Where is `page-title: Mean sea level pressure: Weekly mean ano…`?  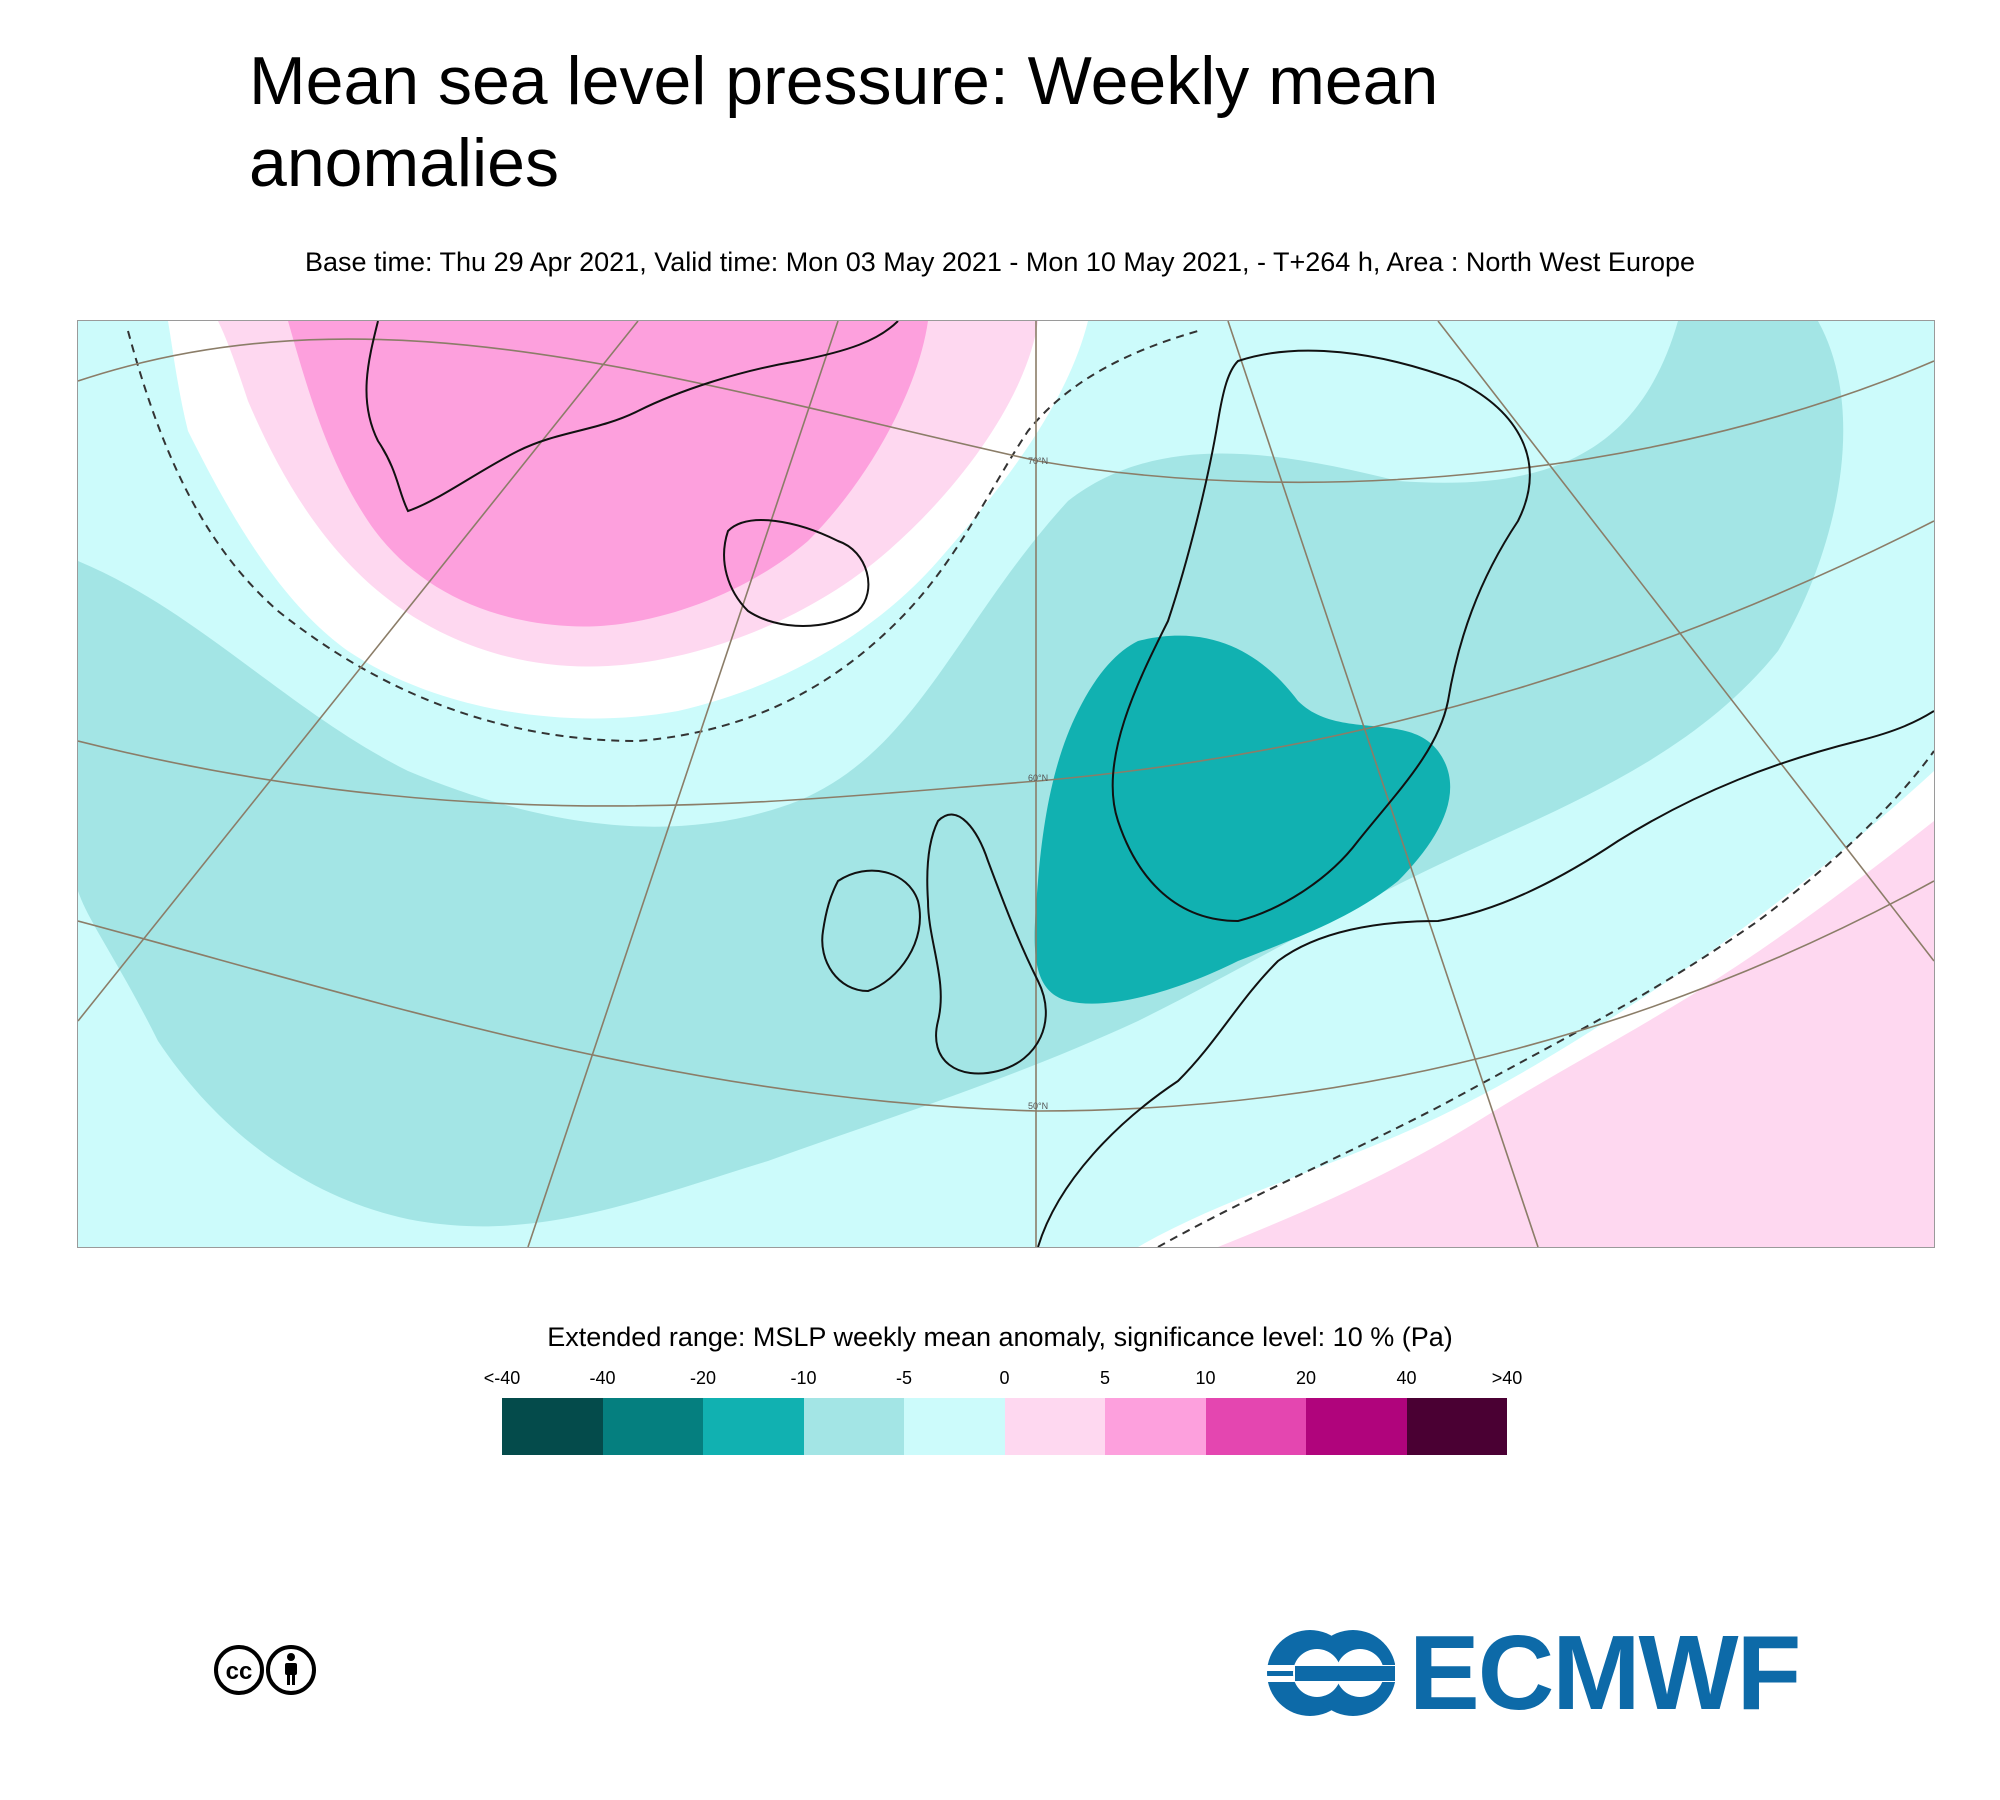 page-title: Mean sea level pressure: Weekly mean ano… is located at coordinates (844, 122).